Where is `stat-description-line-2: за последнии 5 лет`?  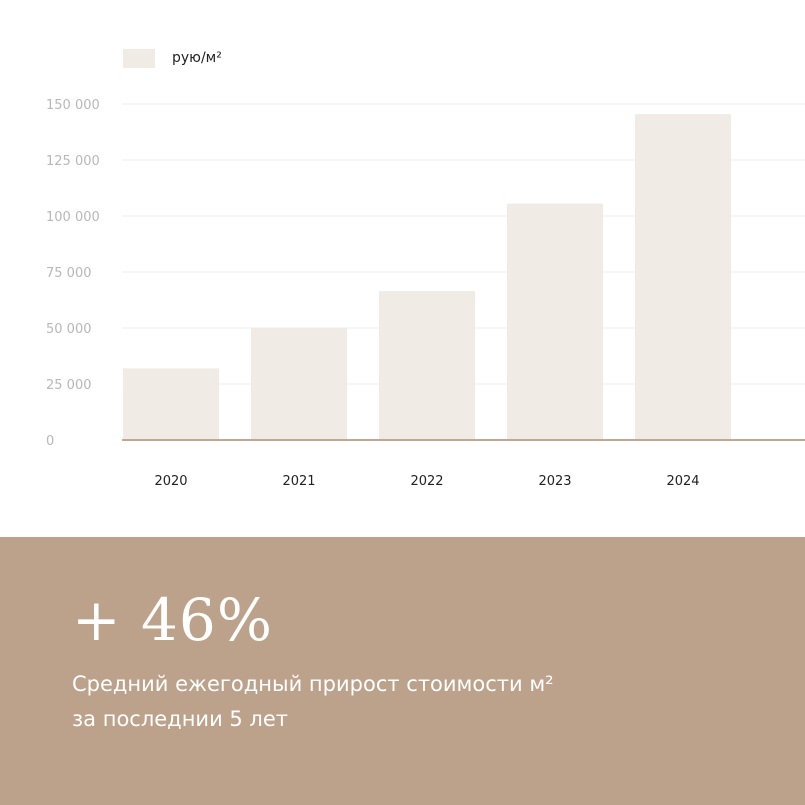 stat-description-line-2: за последнии 5 лет is located at coordinates (180, 719).